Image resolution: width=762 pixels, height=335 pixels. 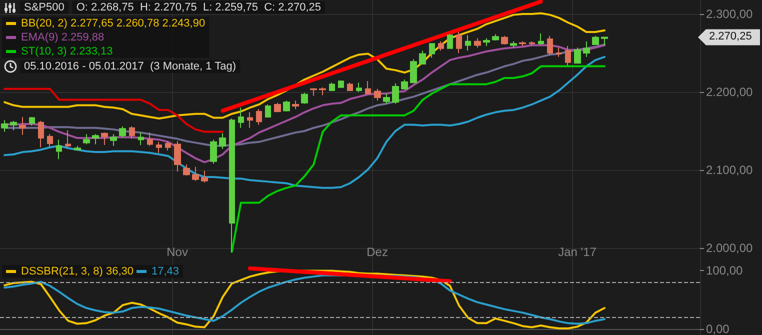 What do you see at coordinates (730, 169) in the screenshot?
I see `y-tick-label: 2.100,00` at bounding box center [730, 169].